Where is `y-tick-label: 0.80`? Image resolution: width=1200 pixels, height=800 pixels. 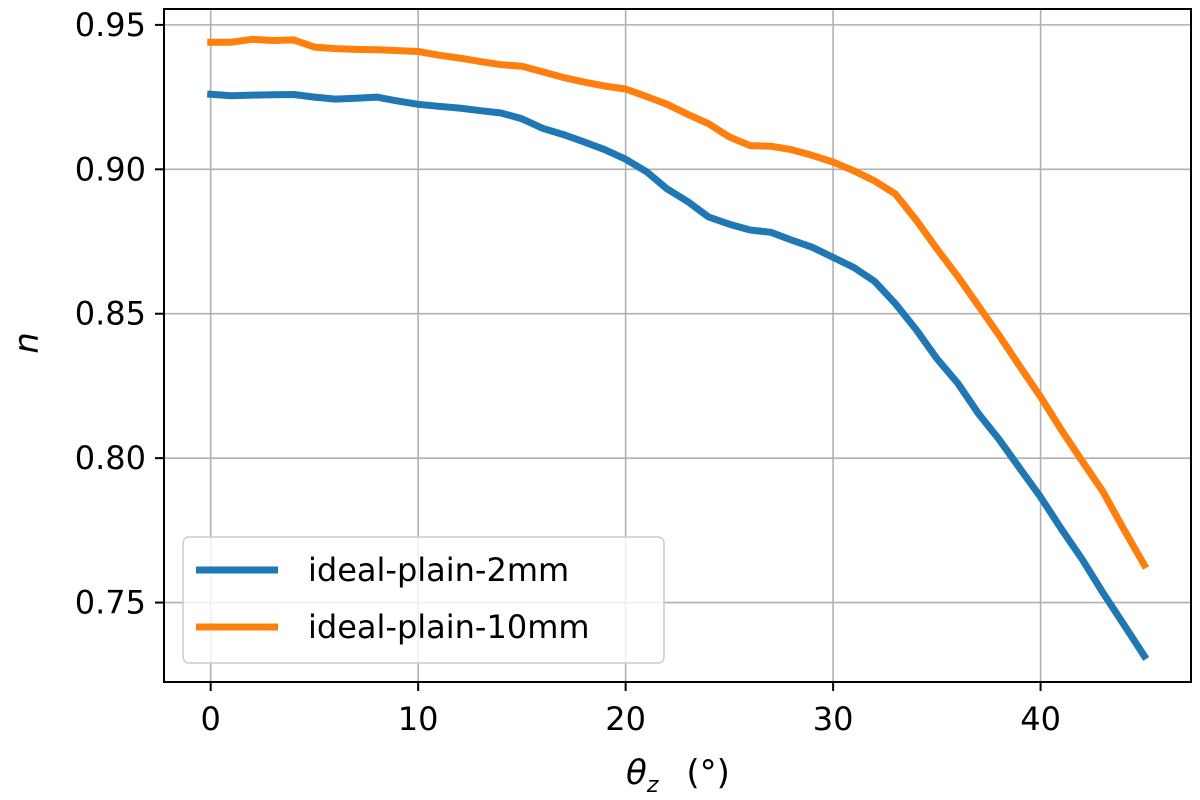 y-tick-label: 0.80 is located at coordinates (110, 458).